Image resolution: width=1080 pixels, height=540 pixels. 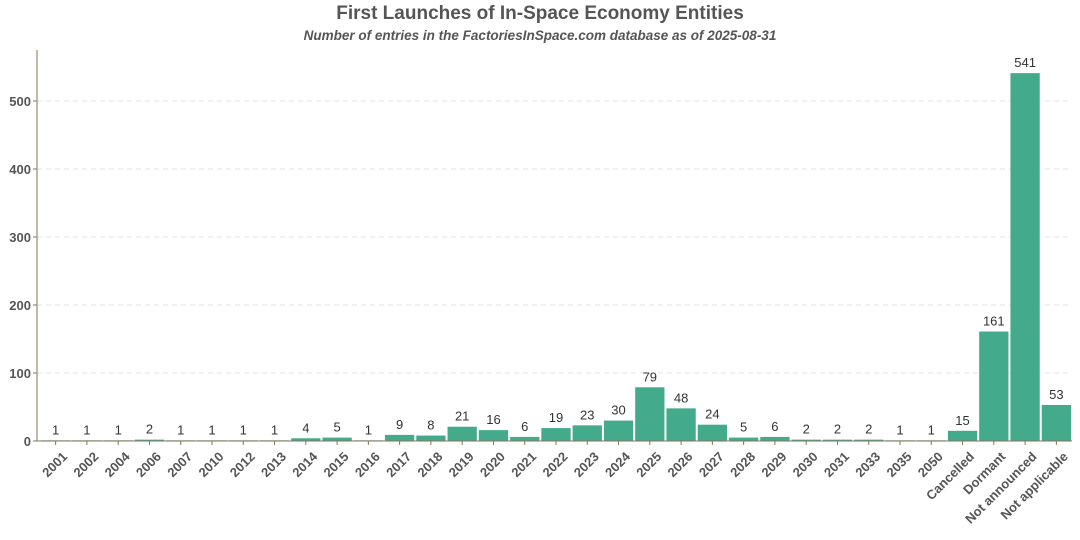 I want to click on data-label: 24, so click(x=712, y=414).